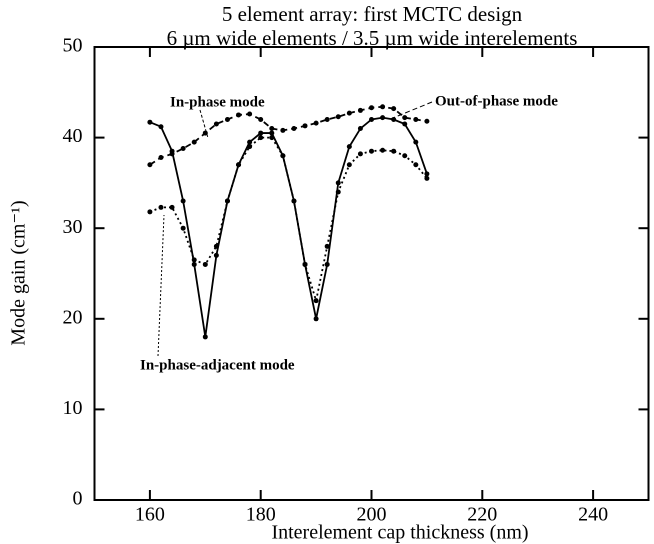 The height and width of the screenshot is (544, 654). I want to click on y-axis-label: Mode gain (cm⁻¹), so click(19, 272).